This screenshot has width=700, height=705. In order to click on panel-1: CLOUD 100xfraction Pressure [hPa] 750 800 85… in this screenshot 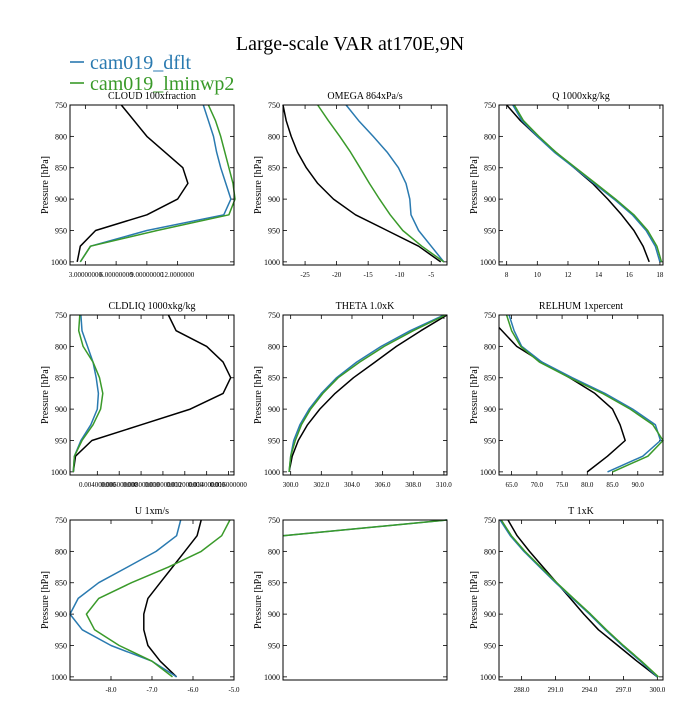, I will do `click(138, 185)`.